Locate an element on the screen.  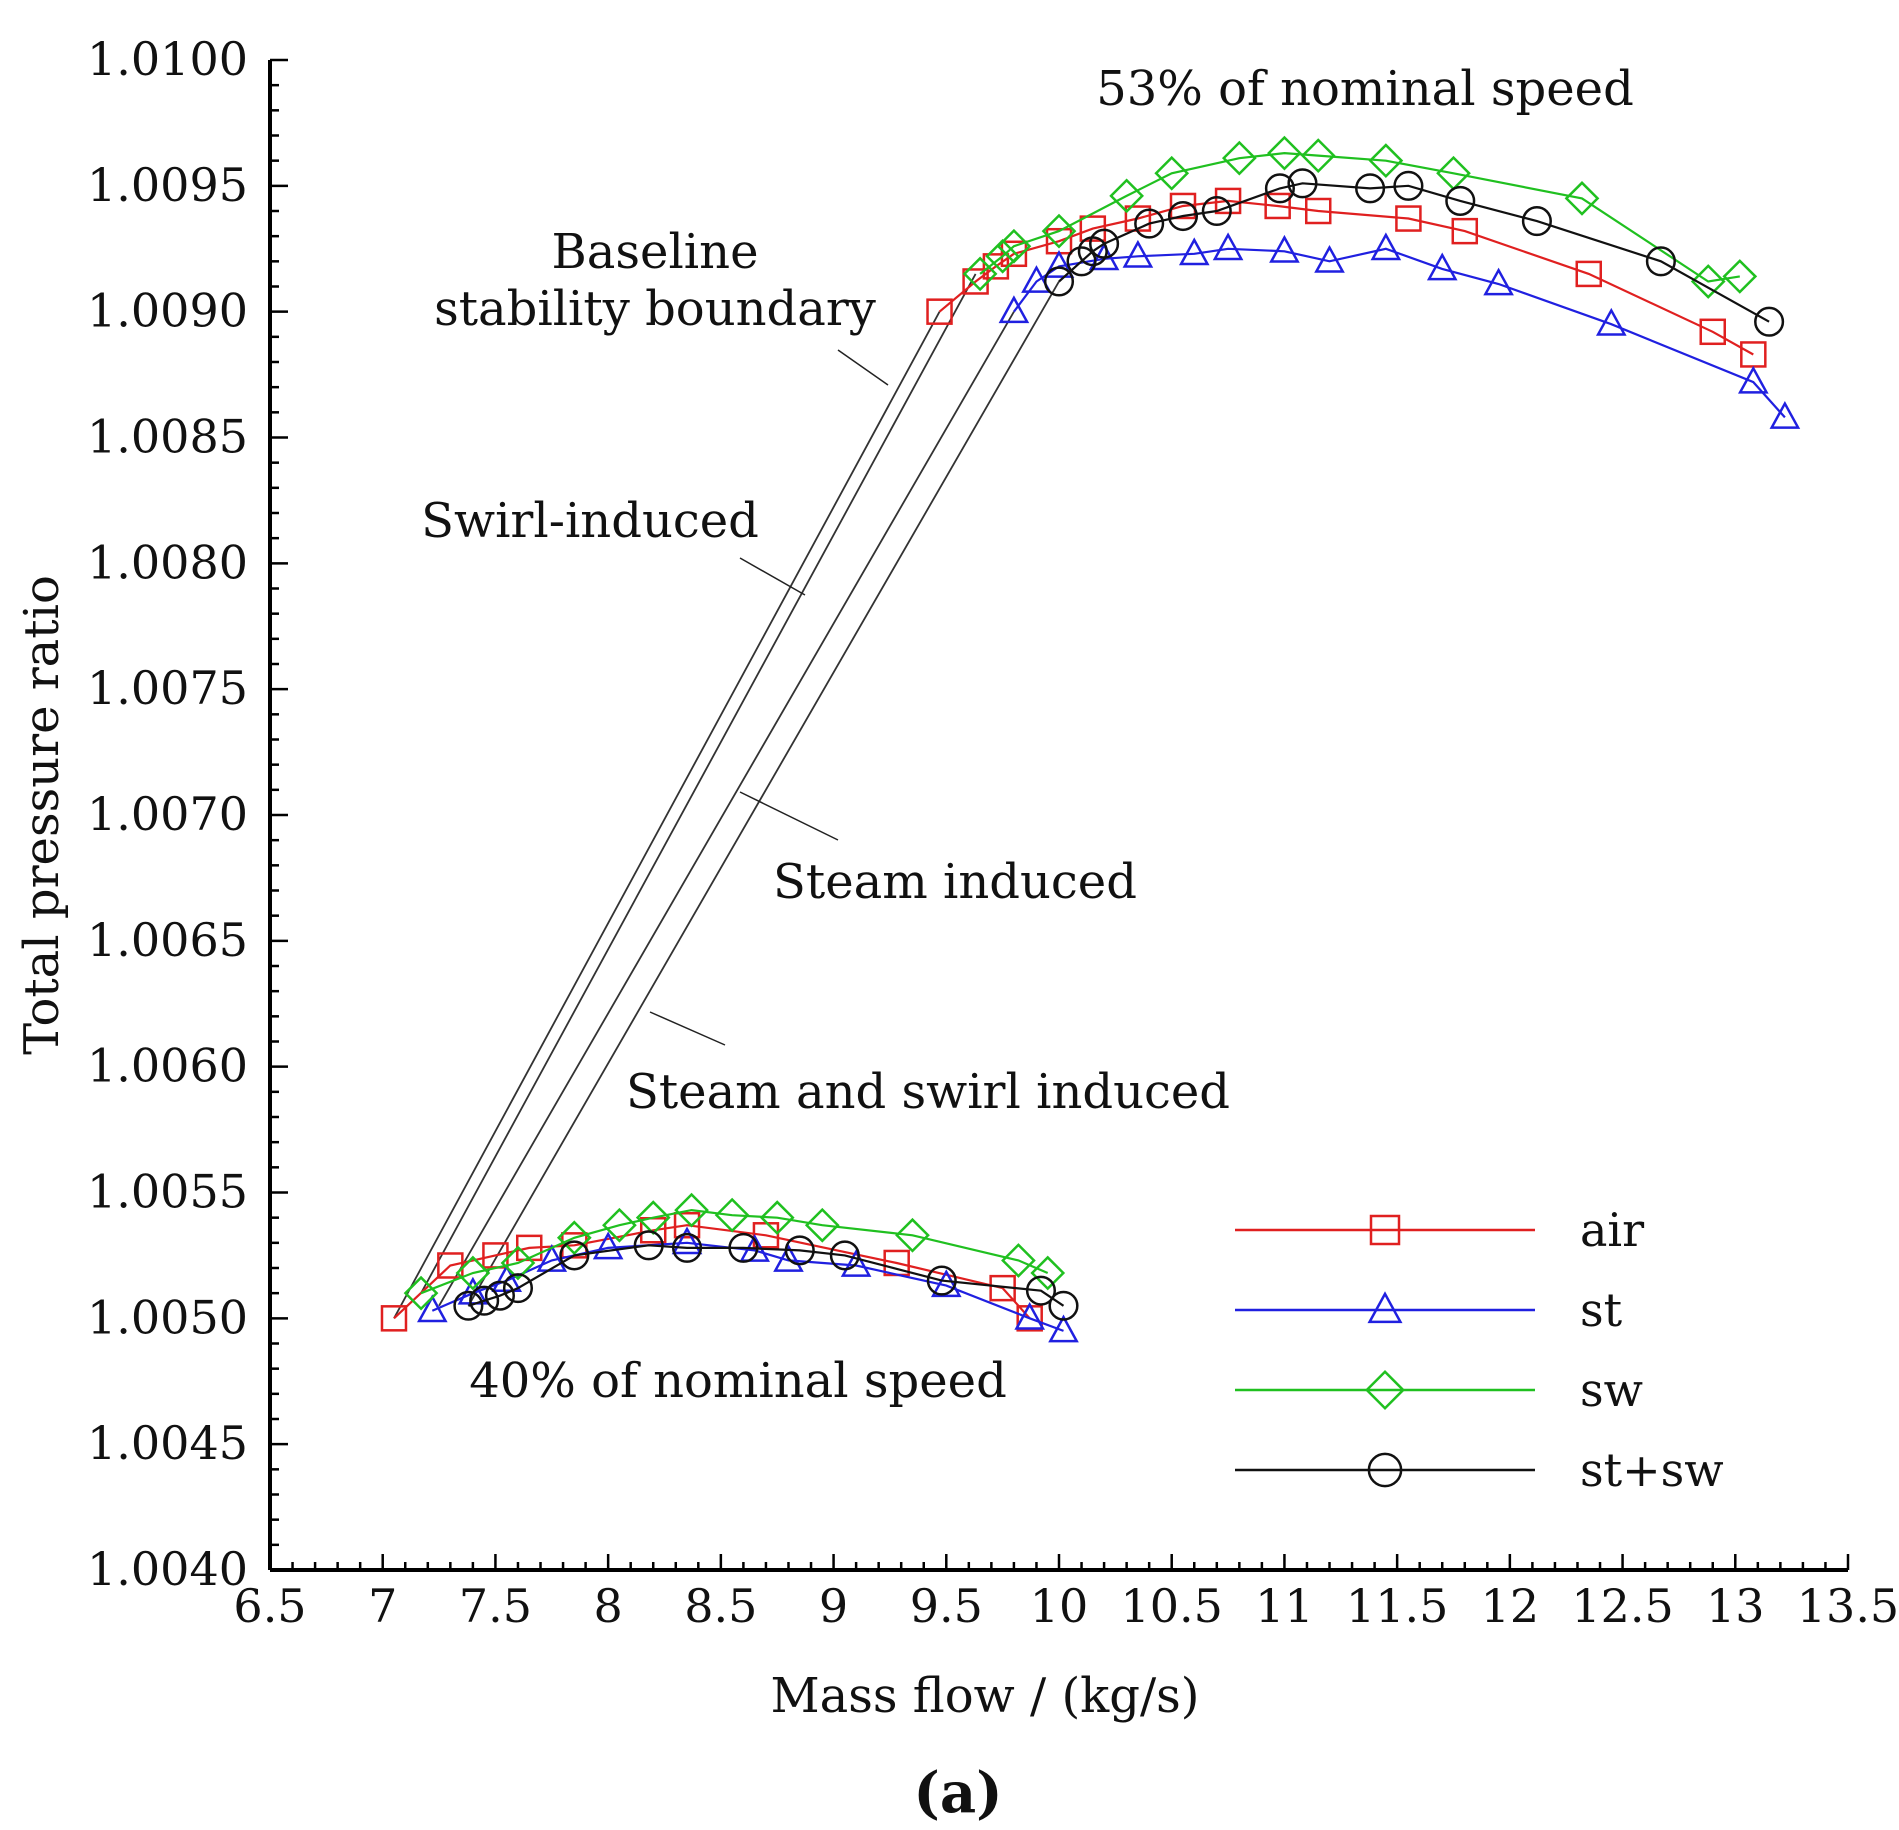
y-tick-label: 1.0045 is located at coordinates (167, 1443).